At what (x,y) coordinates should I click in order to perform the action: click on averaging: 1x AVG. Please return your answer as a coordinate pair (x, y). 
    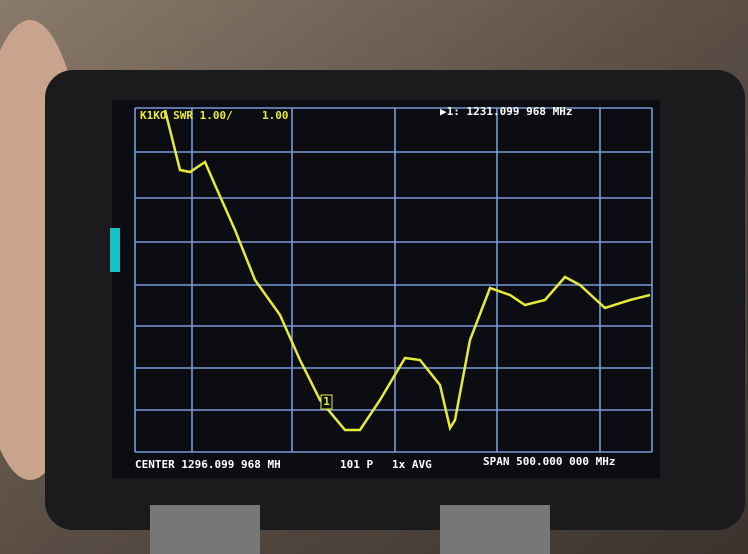
    Looking at the image, I should click on (412, 464).